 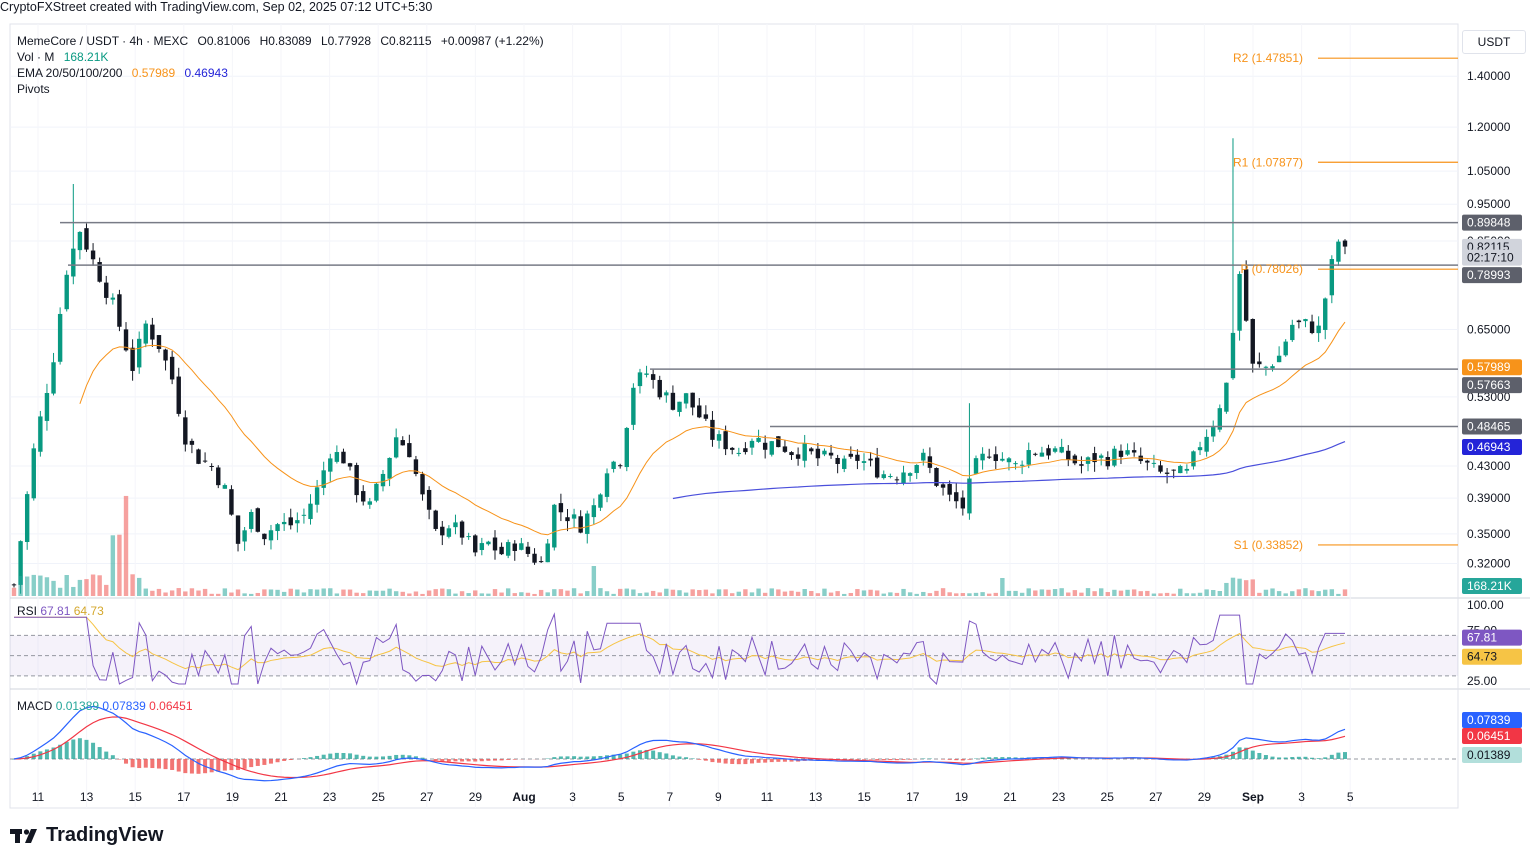 I want to click on currency-selector: USDT, so click(x=1494, y=42).